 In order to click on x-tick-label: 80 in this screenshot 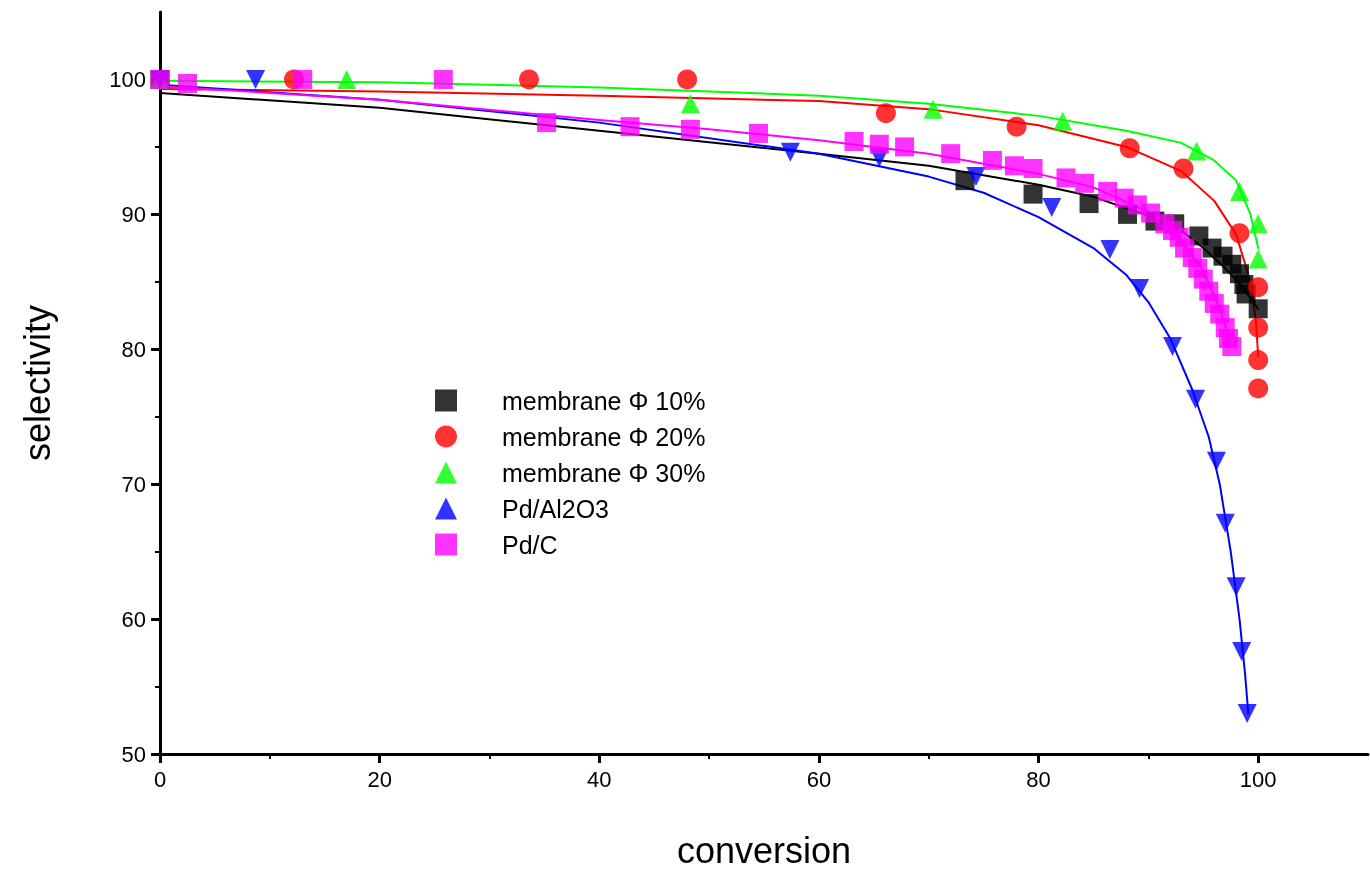, I will do `click(1038, 779)`.